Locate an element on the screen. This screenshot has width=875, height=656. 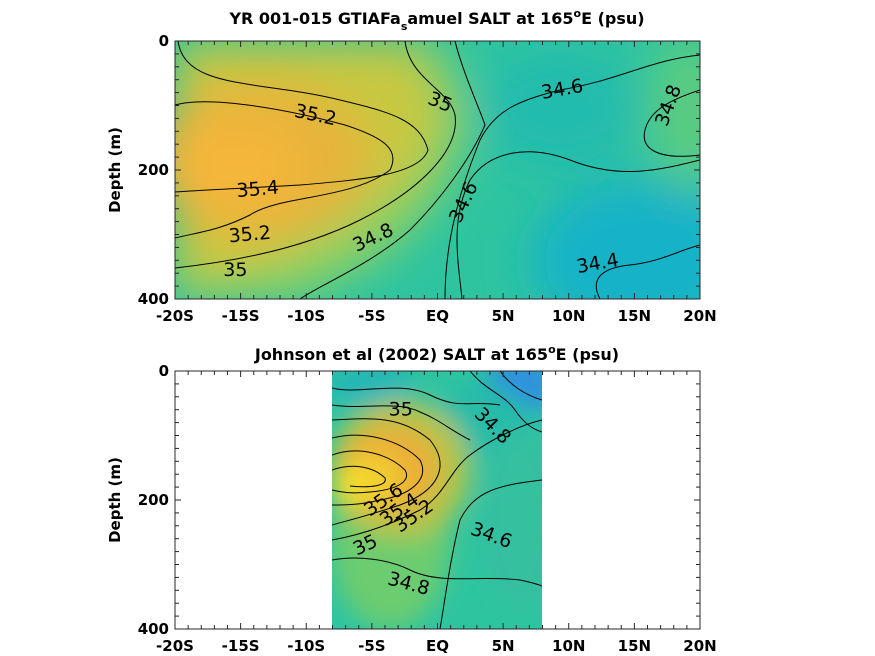
y-axis-label-1: Depth (m) is located at coordinates (115, 170).